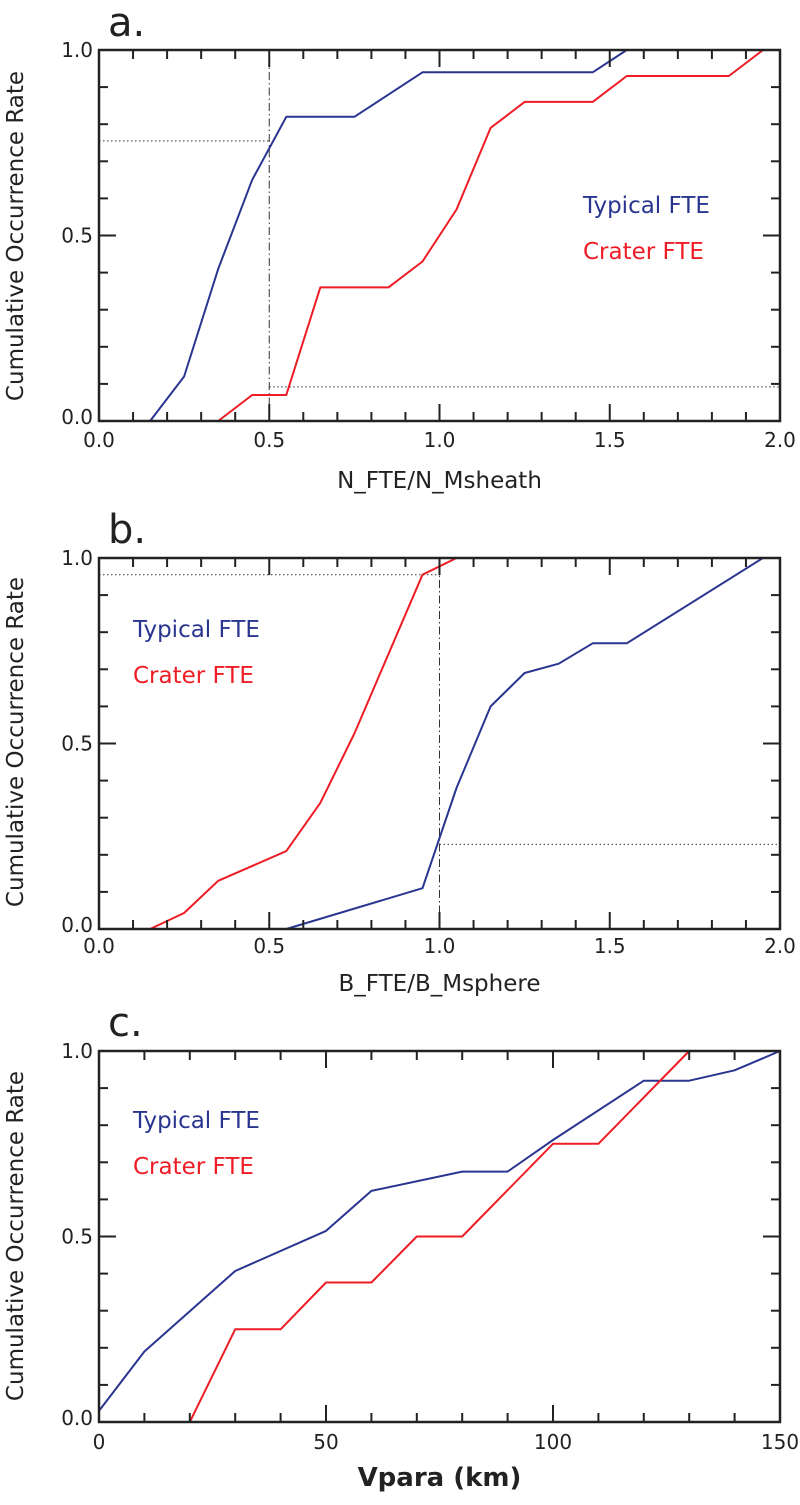 The width and height of the screenshot is (800, 1505). I want to click on panel-letter: b., so click(127, 530).